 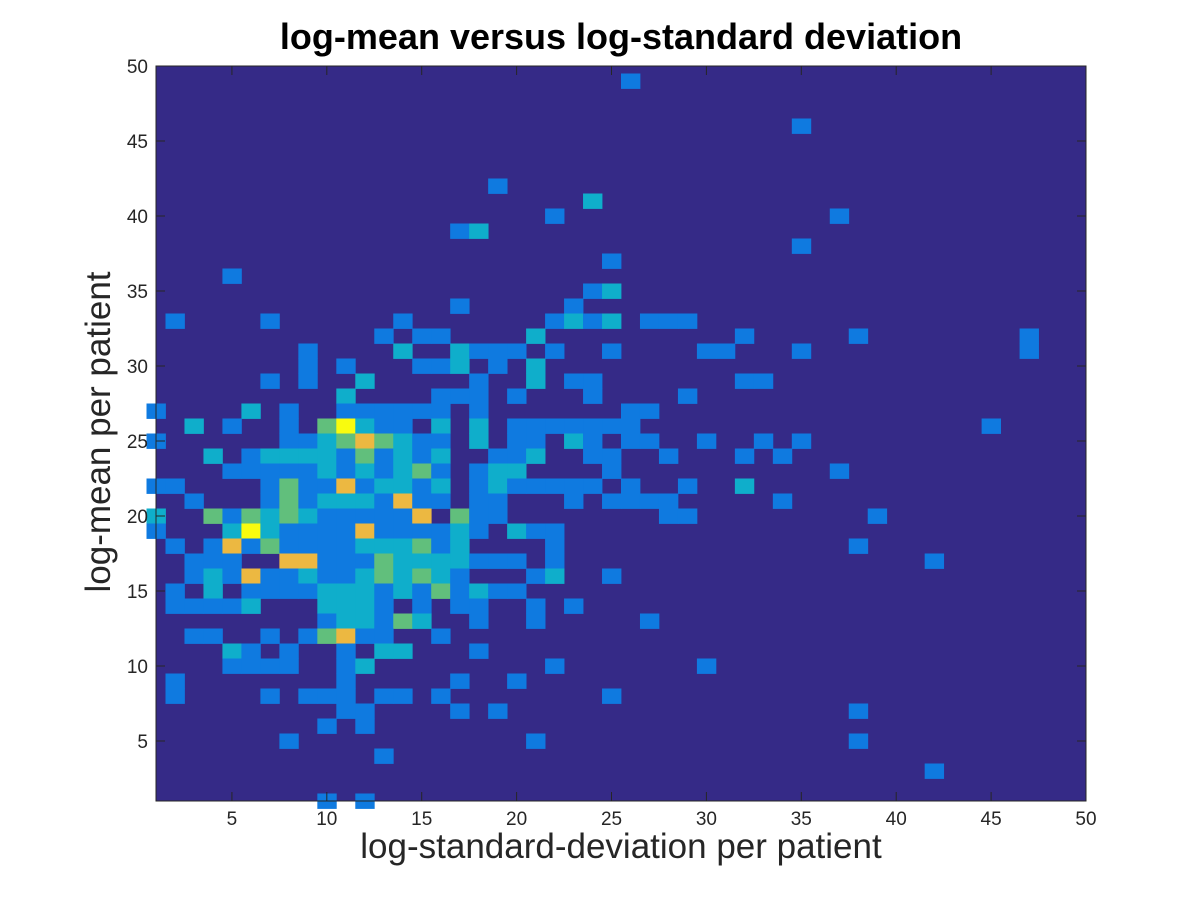 I want to click on x-tick-label: 30, so click(x=706, y=819).